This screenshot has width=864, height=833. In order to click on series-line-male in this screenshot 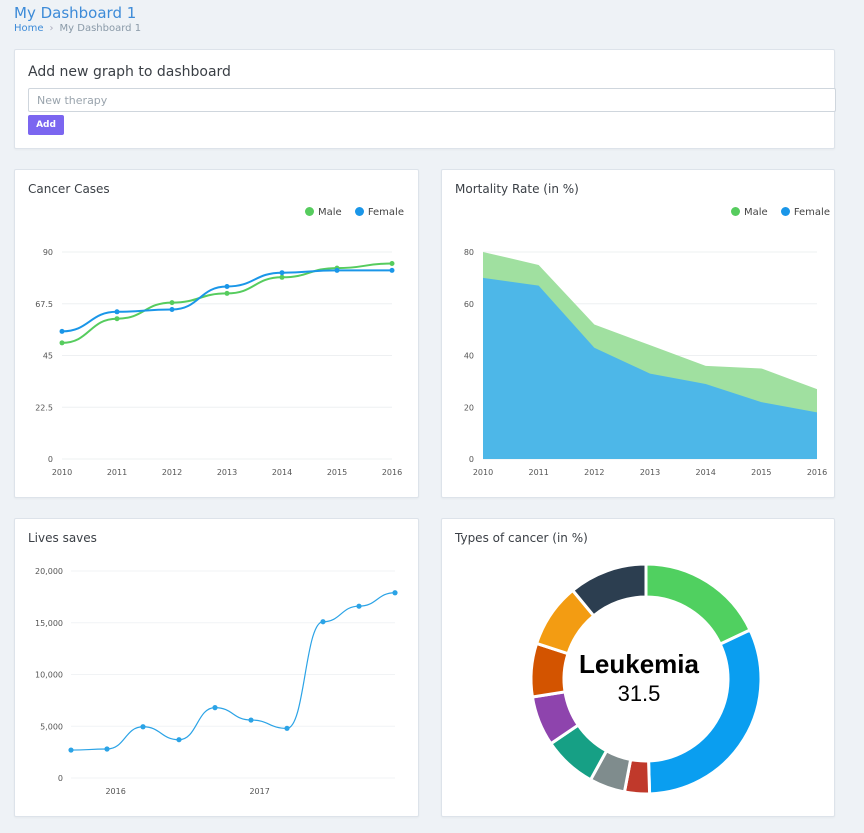, I will do `click(227, 303)`.